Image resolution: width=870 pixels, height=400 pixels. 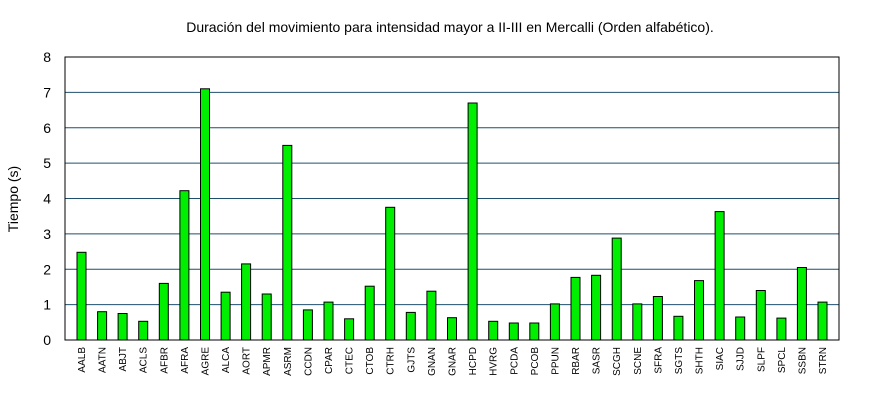 I want to click on bar-hcpd, so click(x=472, y=221).